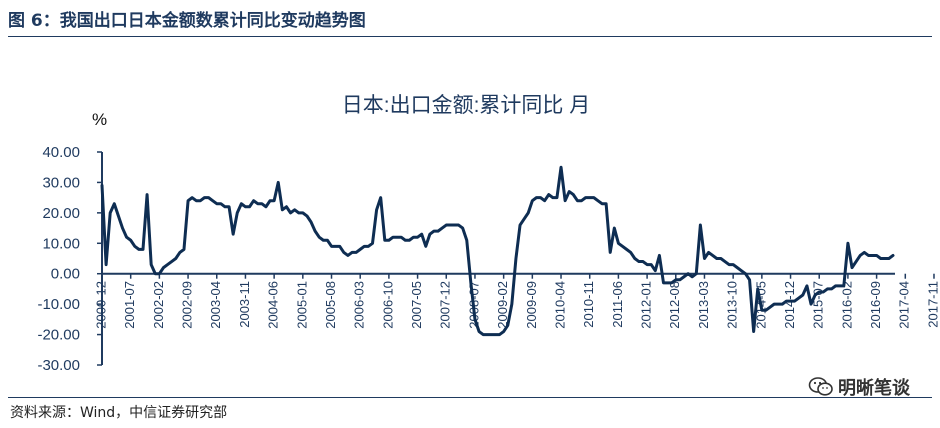  What do you see at coordinates (58, 304) in the screenshot?
I see `y-tick-label: -10.00` at bounding box center [58, 304].